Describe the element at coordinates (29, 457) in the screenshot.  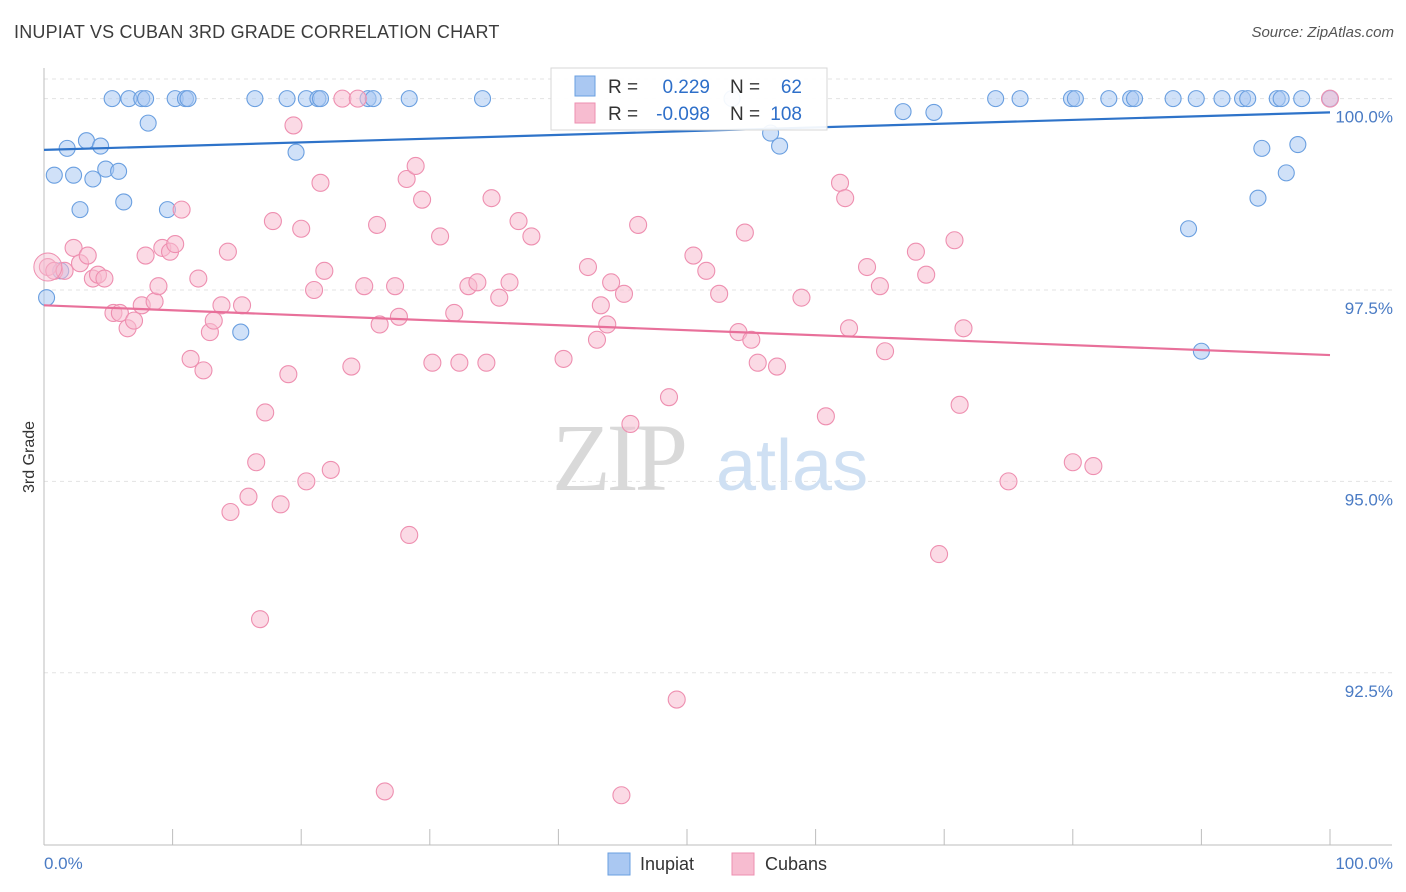
I see `y-axis-label: 3rd Grade` at that location.